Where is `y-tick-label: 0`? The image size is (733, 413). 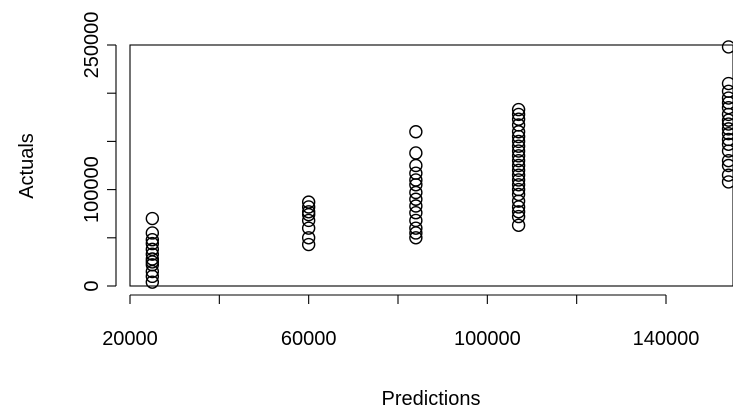 y-tick-label: 0 is located at coordinates (92, 285).